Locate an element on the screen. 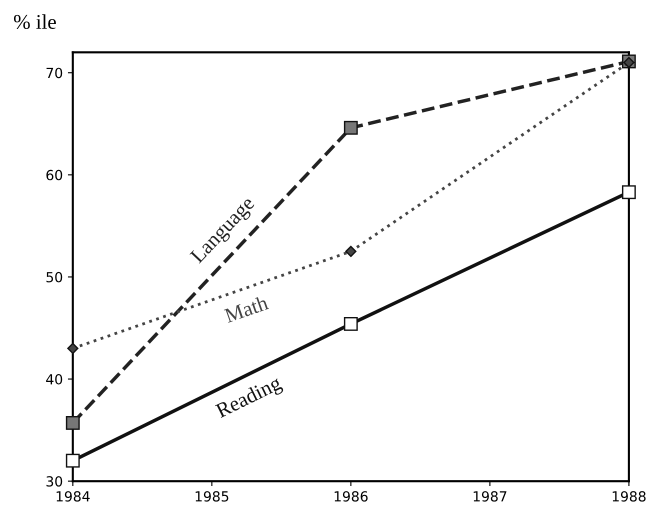  y-tick-label: 40 is located at coordinates (54, 379).